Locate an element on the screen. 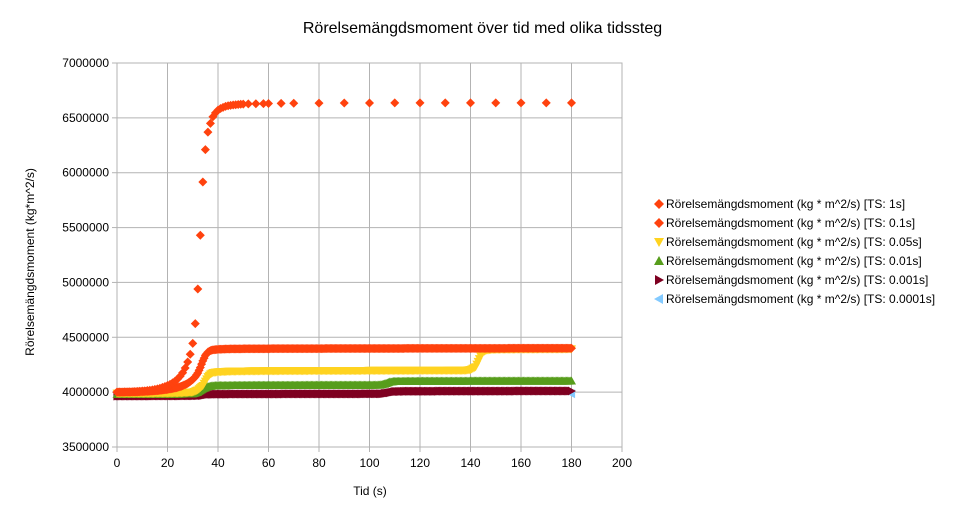 The height and width of the screenshot is (518, 965). y-tick-label: 6500000 is located at coordinates (85, 118).